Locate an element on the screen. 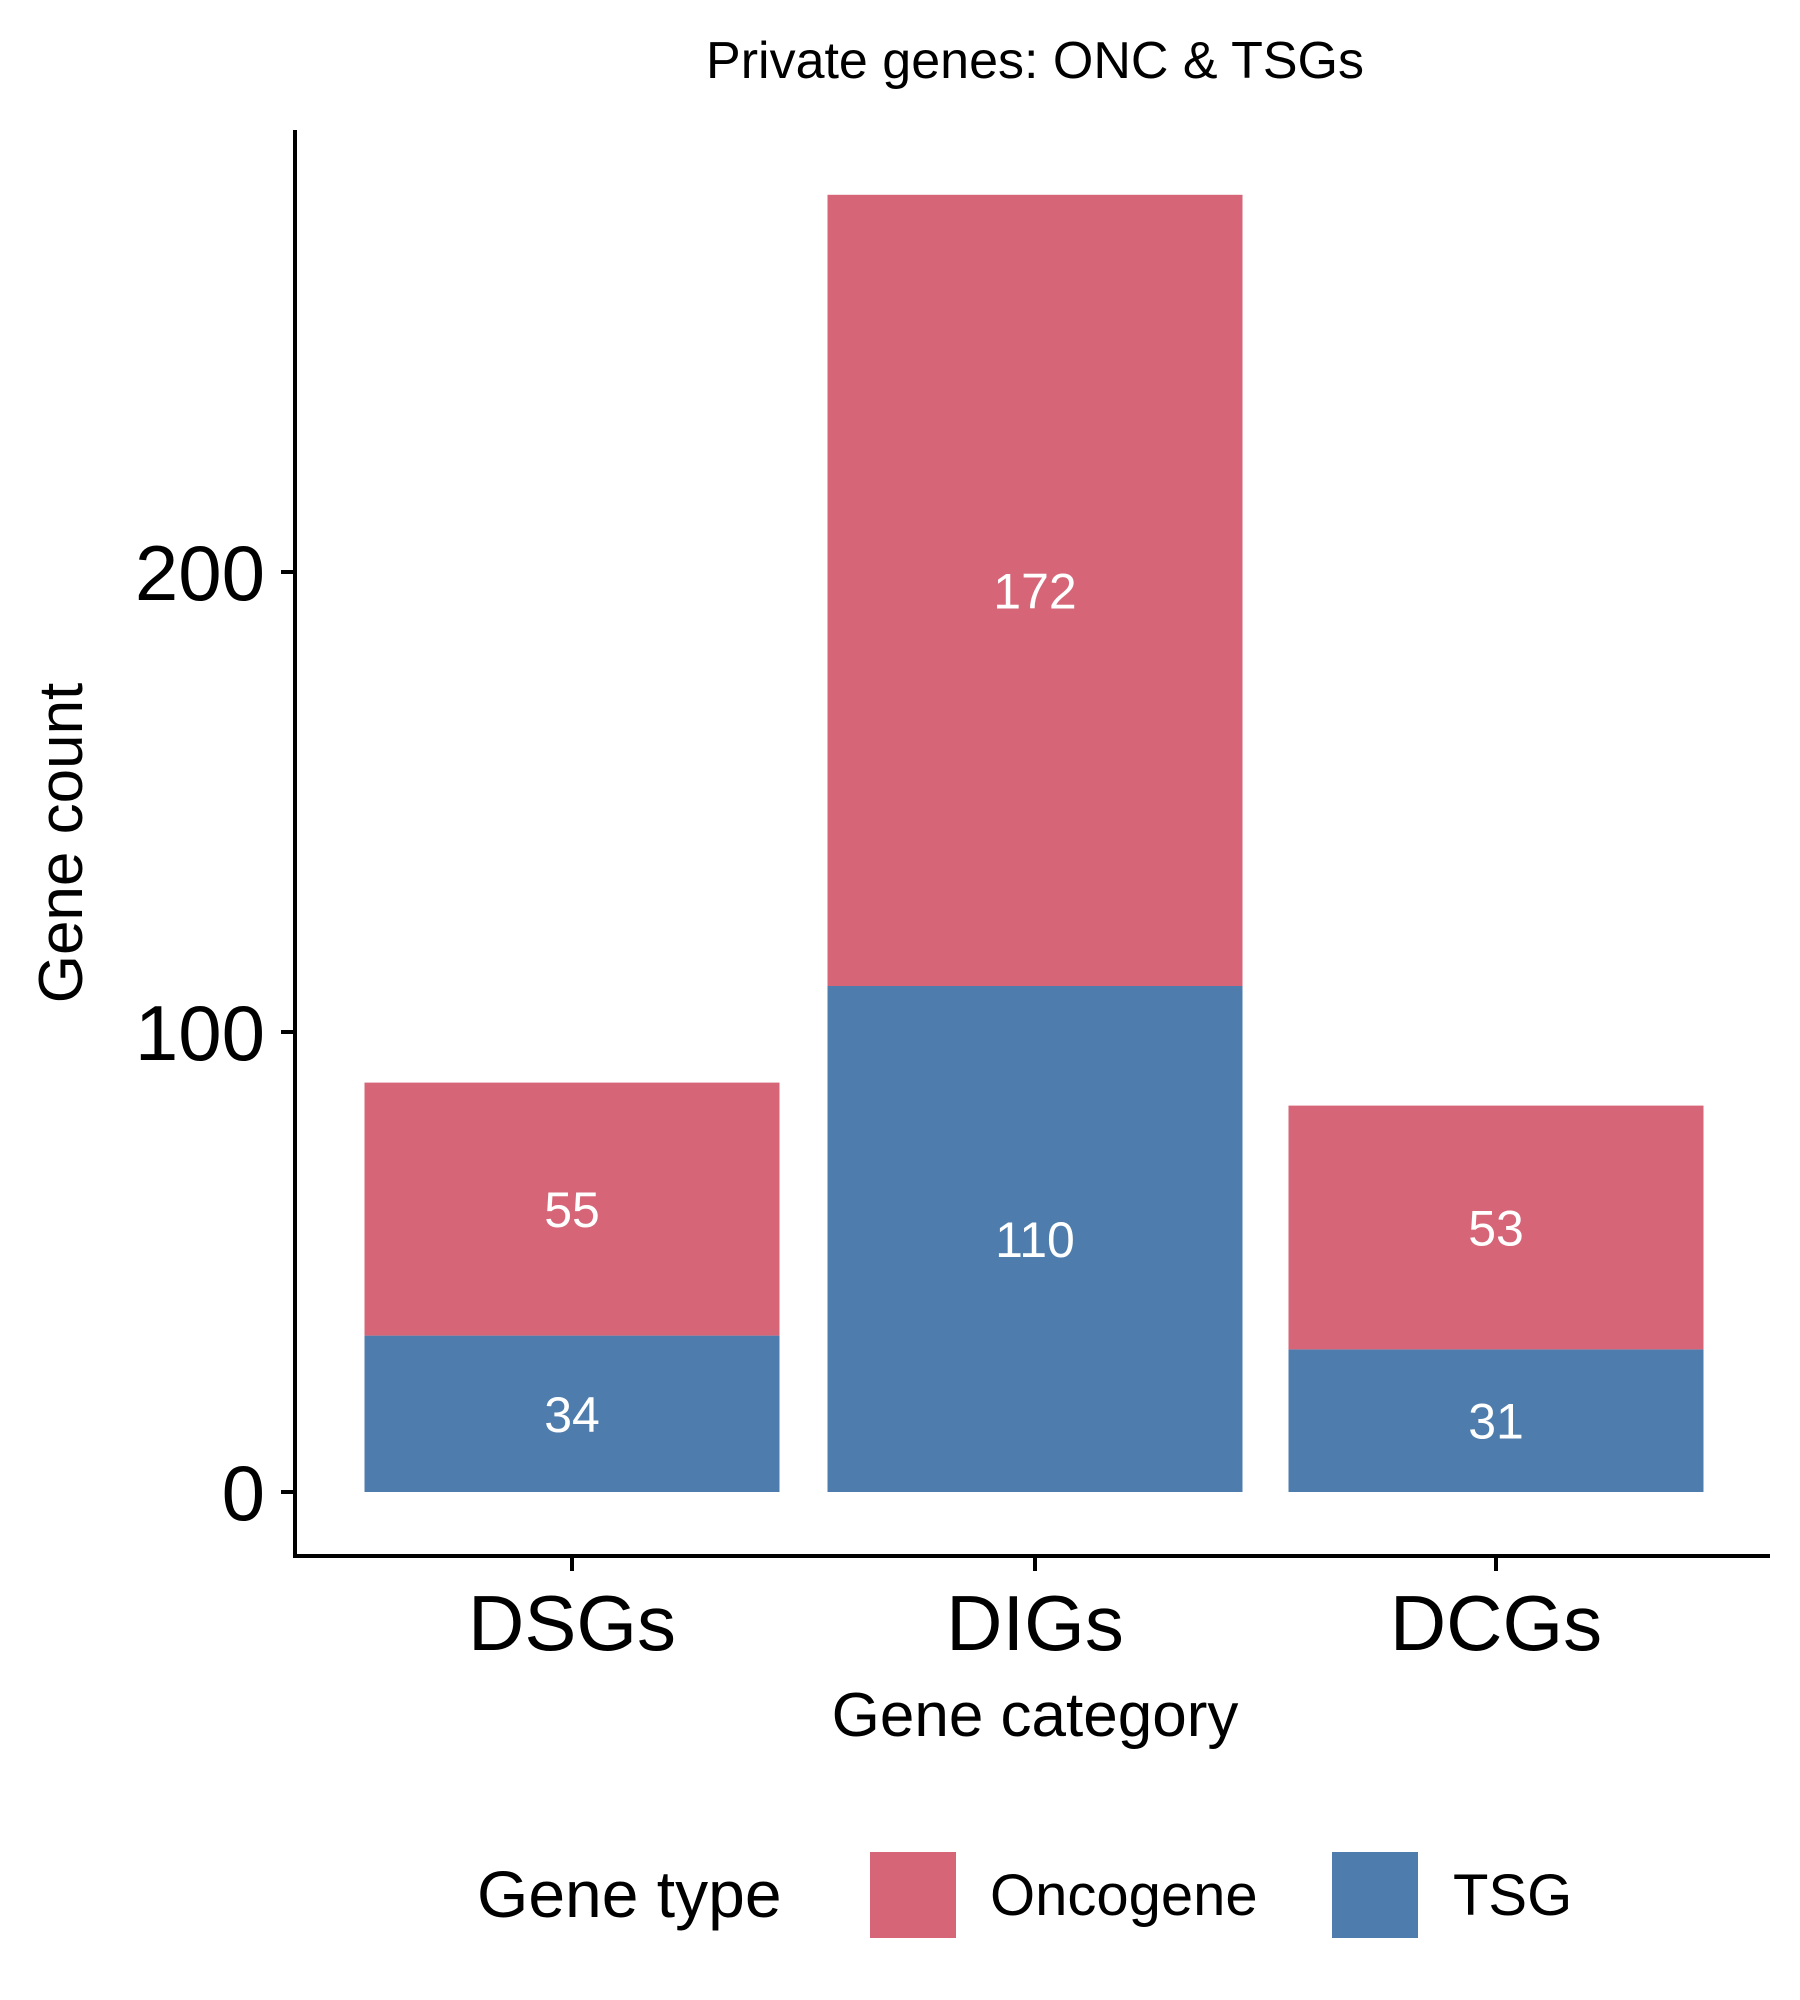 This screenshot has width=1800, height=2000. y-tick-label: 100 is located at coordinates (200, 1033).